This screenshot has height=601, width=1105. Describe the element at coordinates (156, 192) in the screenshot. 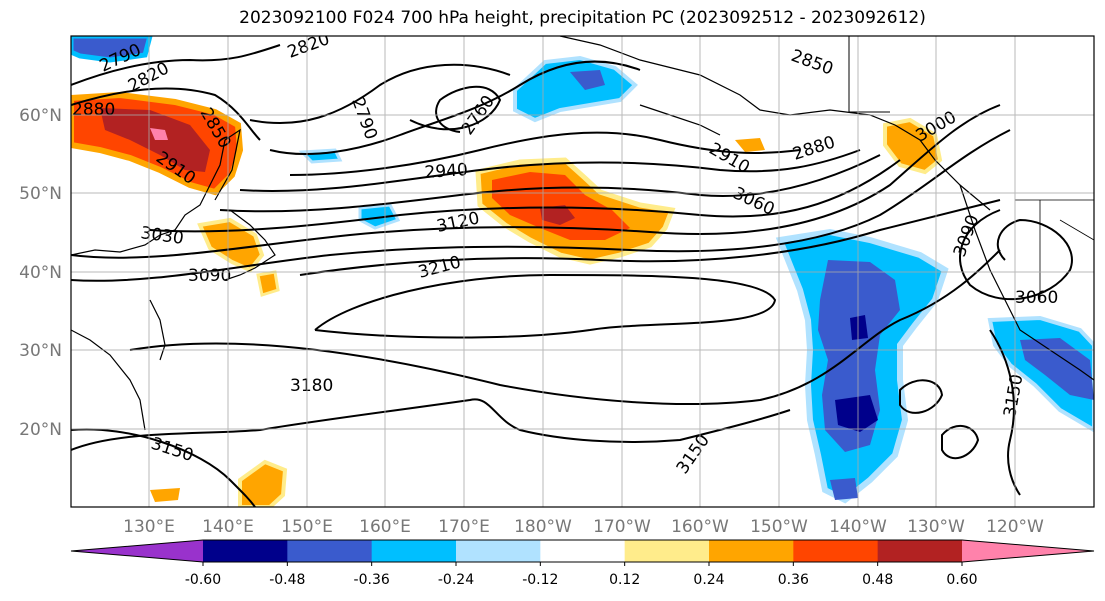

I see `coastline-asia` at that location.